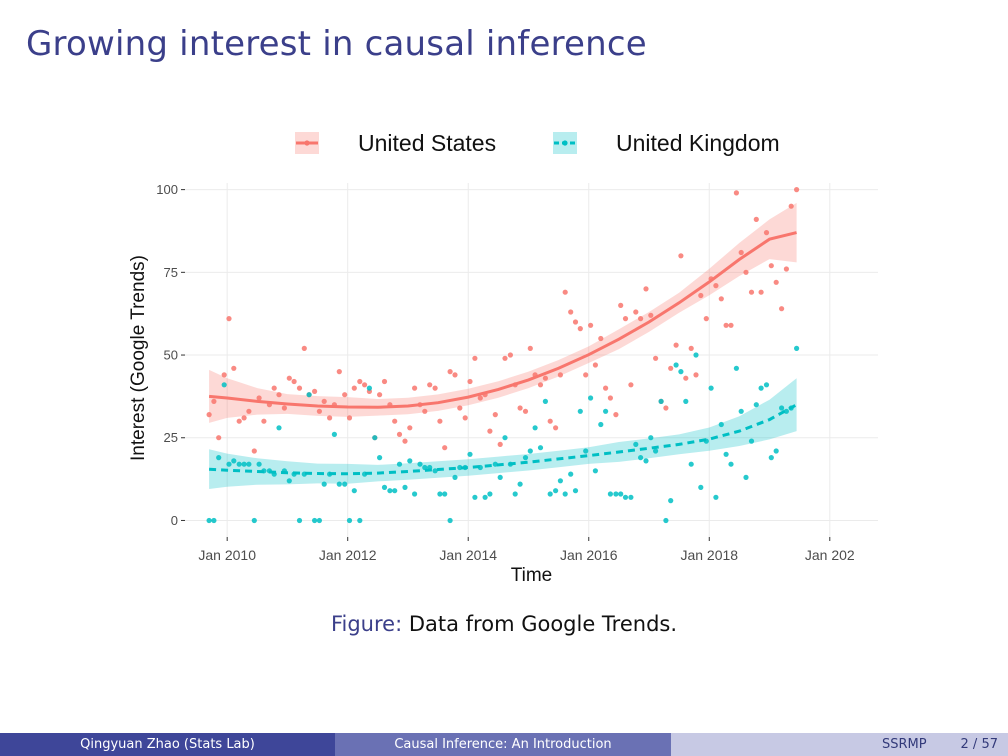 The image size is (1008, 756). Describe the element at coordinates (227, 555) in the screenshot. I see `x-tick-label: Jan 2010` at that location.